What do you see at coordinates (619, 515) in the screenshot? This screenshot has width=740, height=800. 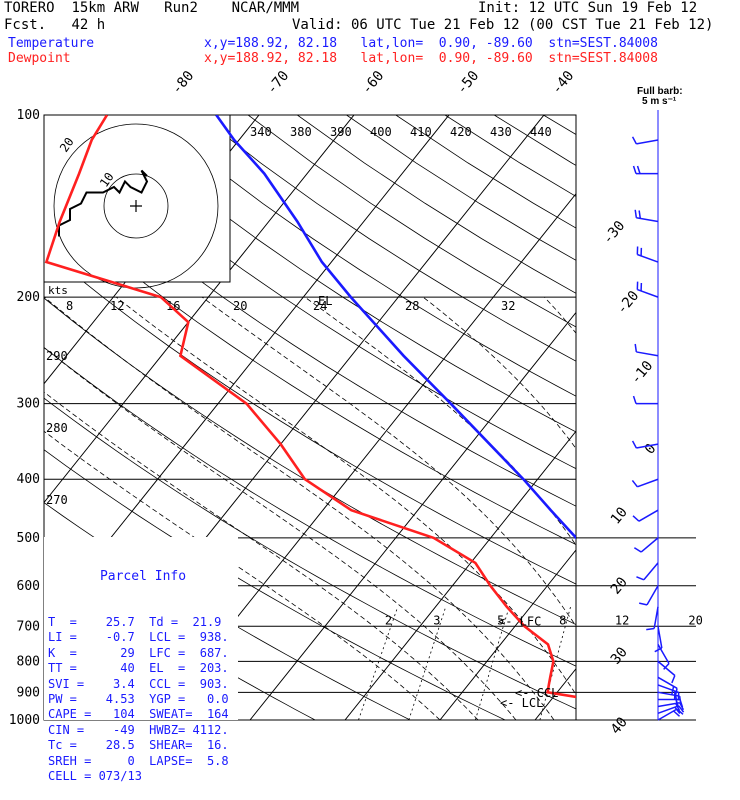 I see `isotherm-label: 10` at bounding box center [619, 515].